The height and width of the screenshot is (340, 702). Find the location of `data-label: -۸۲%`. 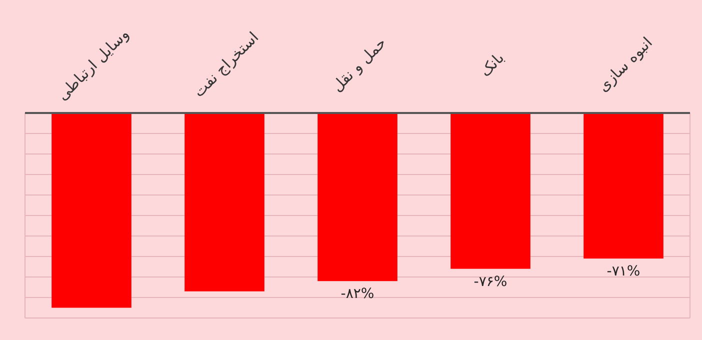

data-label: -۸۲% is located at coordinates (357, 294).